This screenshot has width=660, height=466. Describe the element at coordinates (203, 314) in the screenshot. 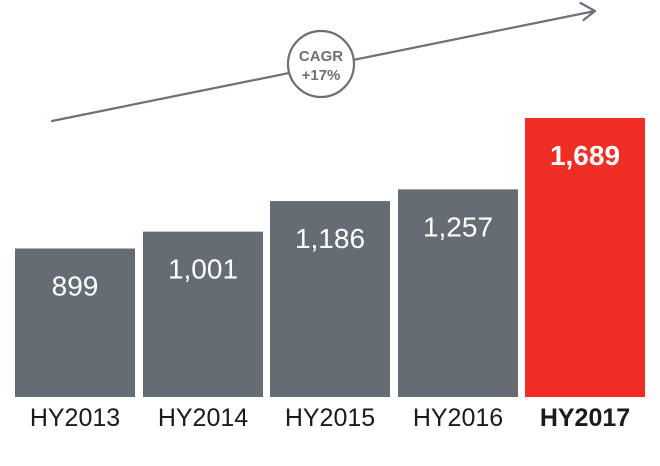

I see `bar-hy2014` at that location.